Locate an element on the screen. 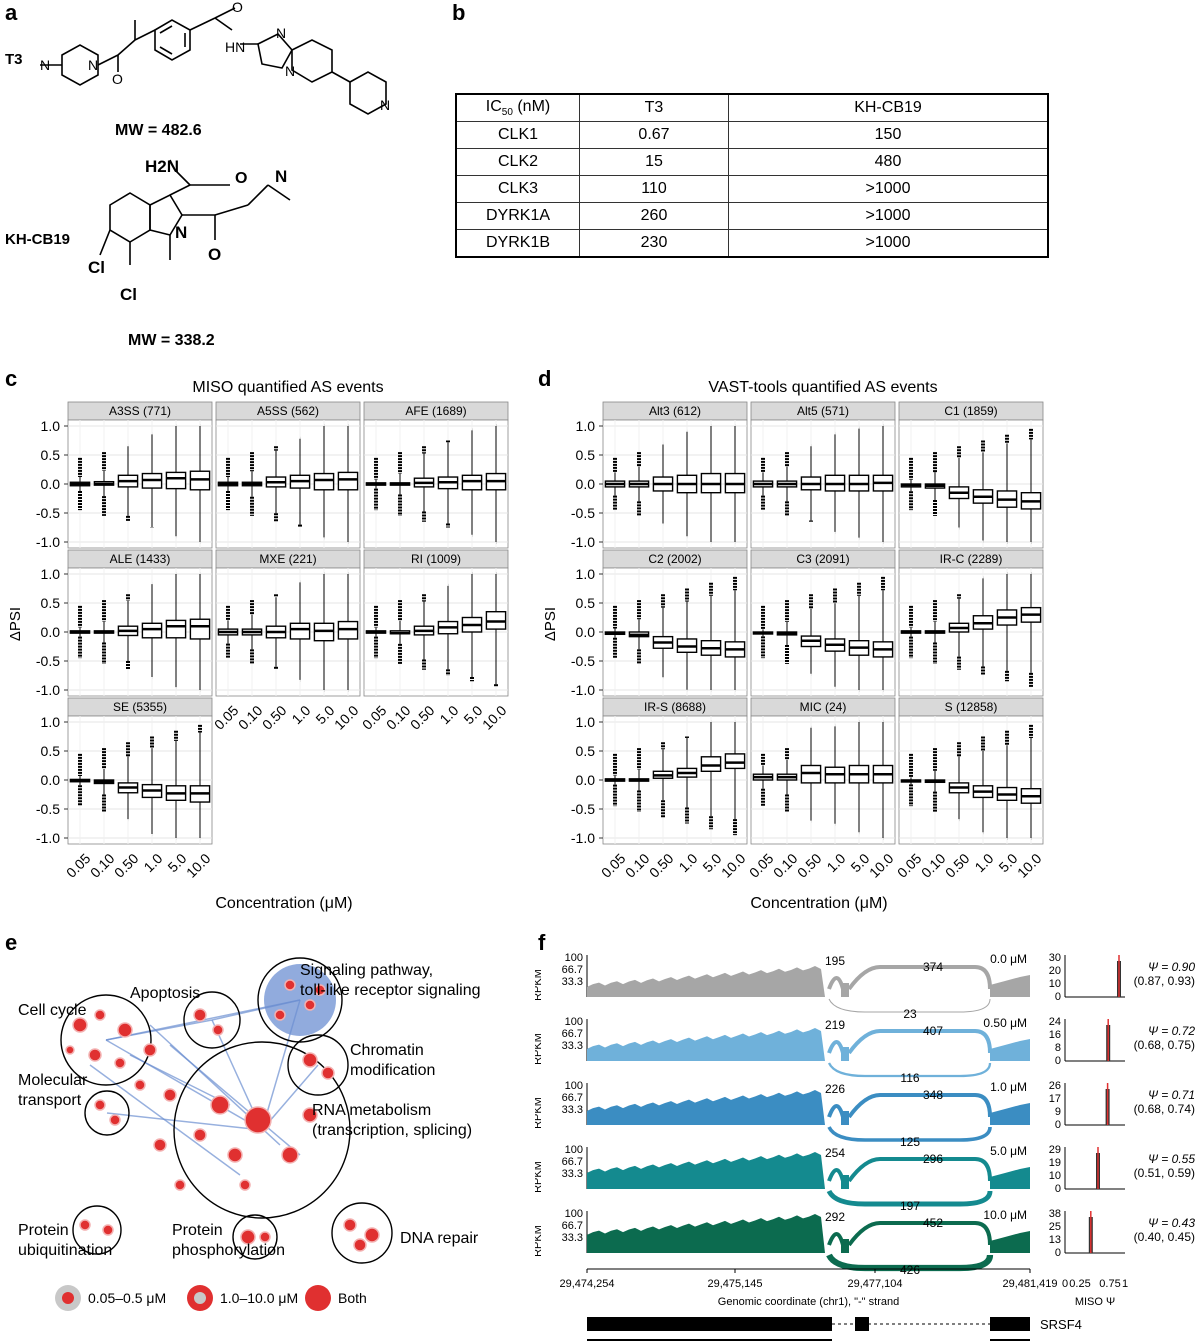  atom-label: O is located at coordinates (214, 254).